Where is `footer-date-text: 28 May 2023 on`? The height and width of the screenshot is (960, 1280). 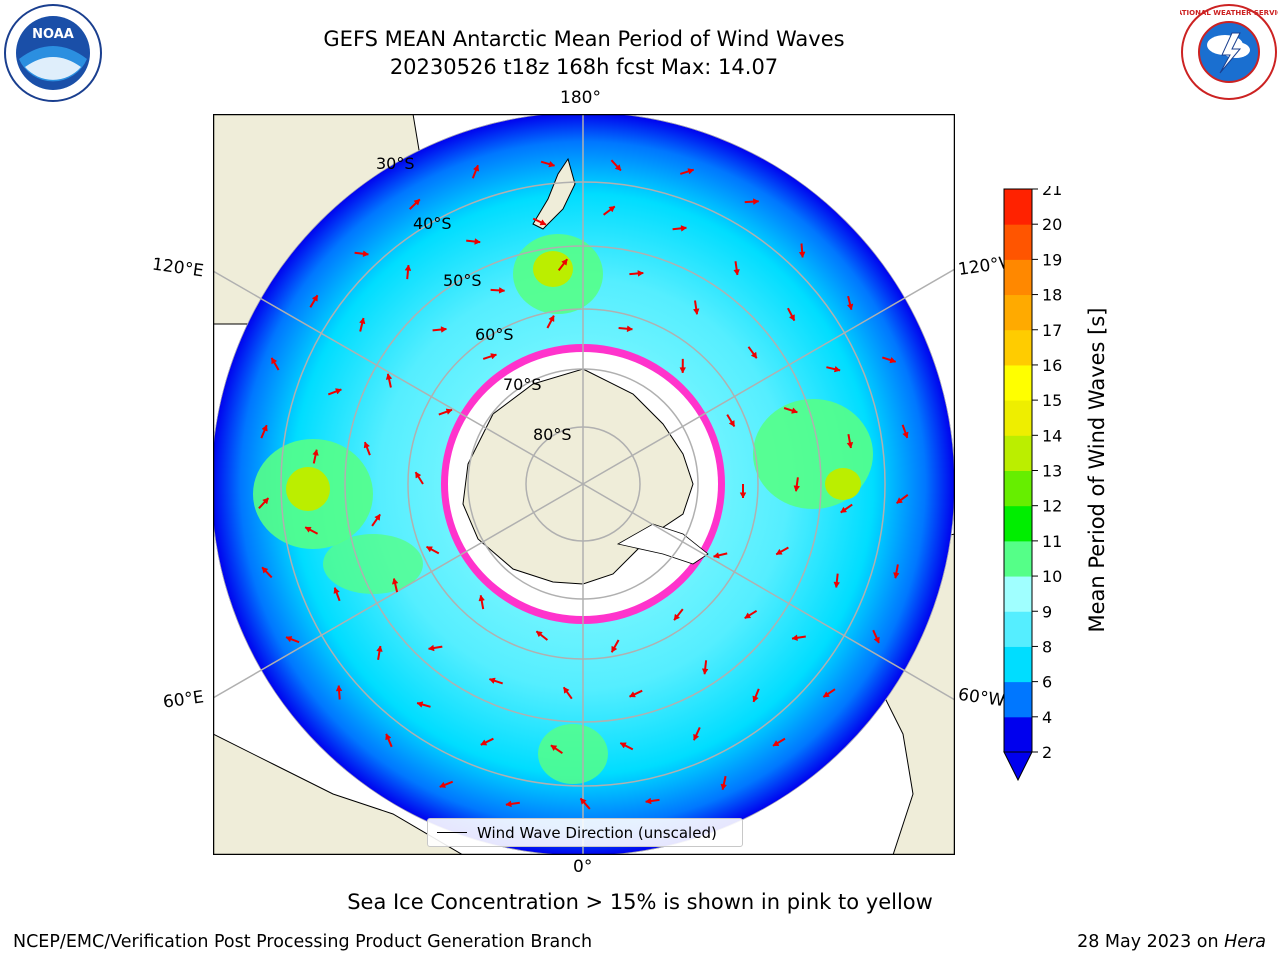 footer-date-text: 28 May 2023 on is located at coordinates (1151, 942).